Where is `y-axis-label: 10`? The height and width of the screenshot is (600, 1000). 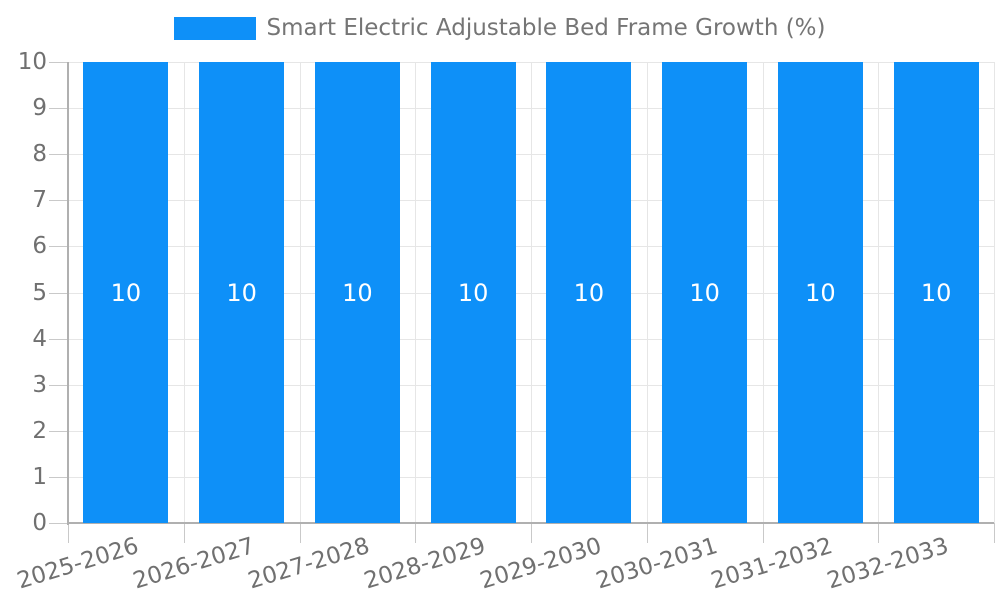 y-axis-label: 10 is located at coordinates (32, 62).